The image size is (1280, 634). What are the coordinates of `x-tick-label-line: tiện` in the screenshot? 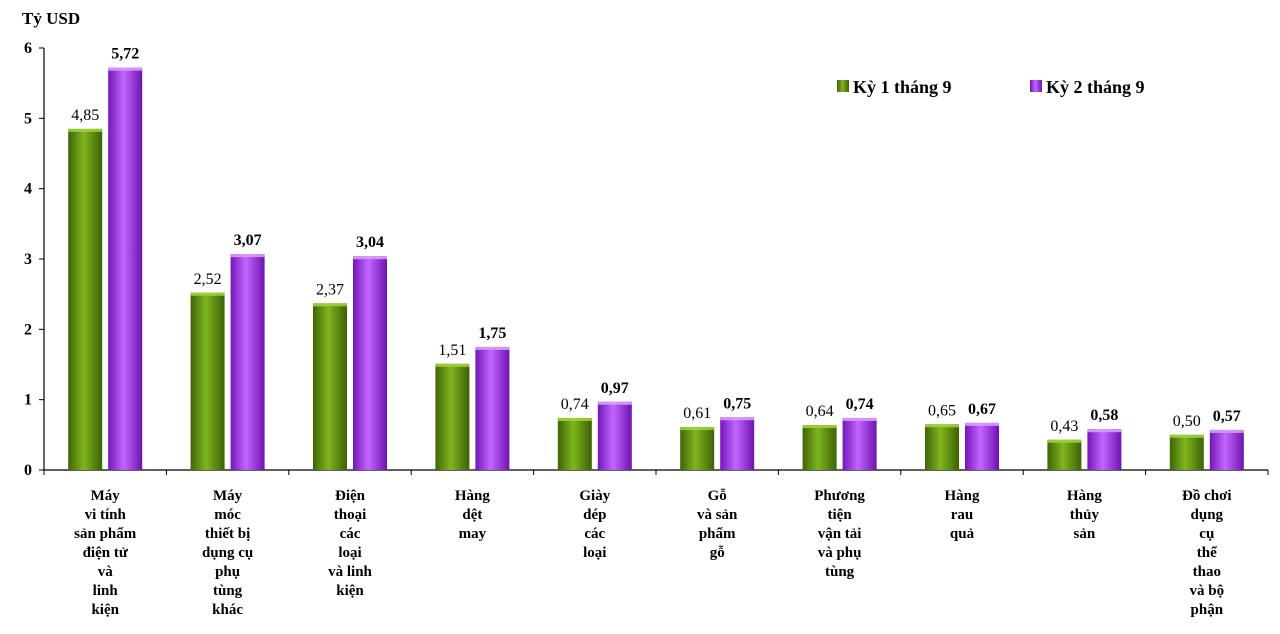 It's located at (840, 515).